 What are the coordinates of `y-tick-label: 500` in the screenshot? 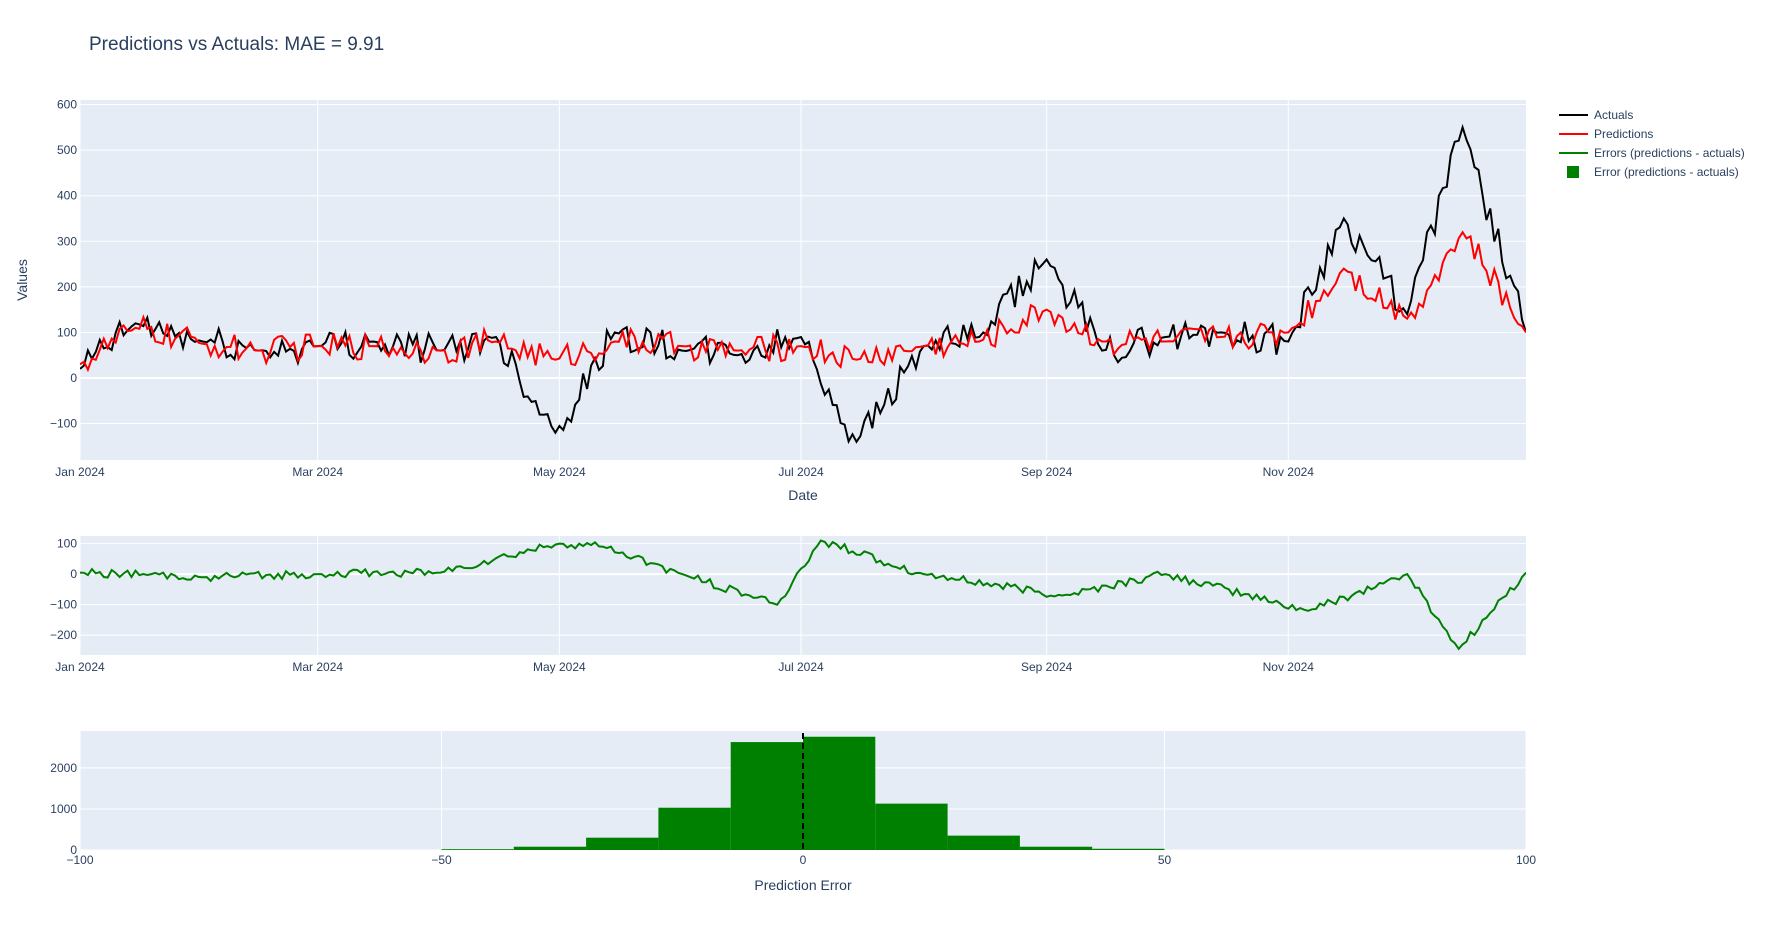 It's located at (67, 150).